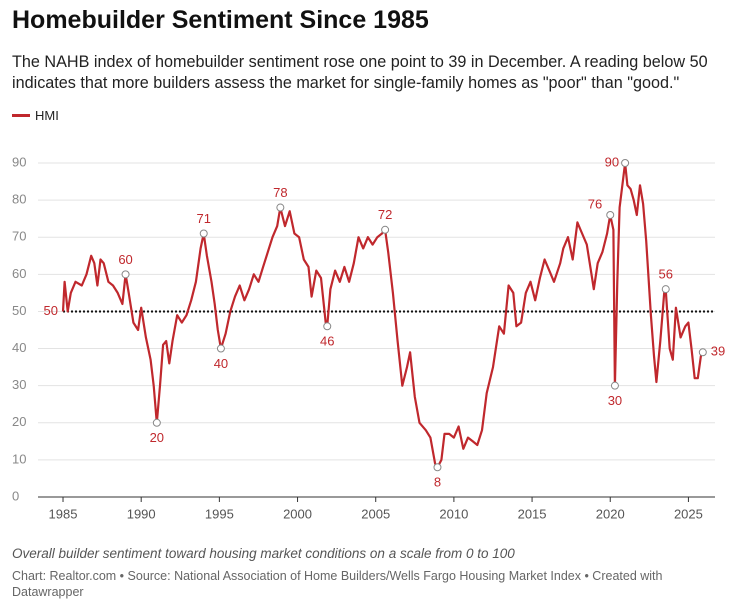 Image resolution: width=740 pixels, height=611 pixels. Describe the element at coordinates (47, 115) in the screenshot. I see `legend-label: HMI` at that location.